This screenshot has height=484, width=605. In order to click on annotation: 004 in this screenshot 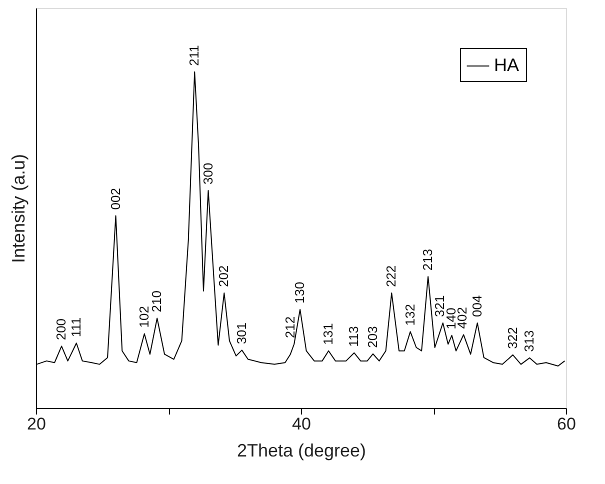, I will do `click(476, 306)`.